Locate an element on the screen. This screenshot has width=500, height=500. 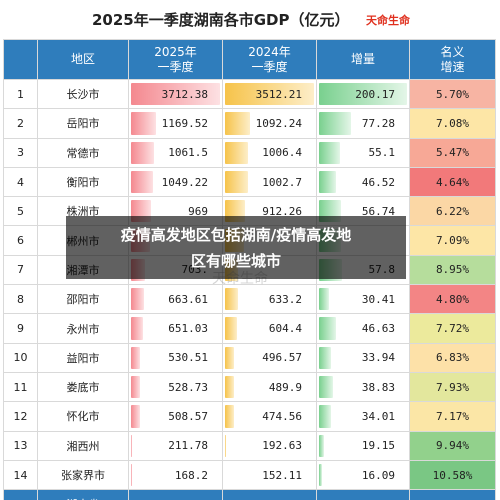
cell-increase: 200.17 is located at coordinates (363, 94).